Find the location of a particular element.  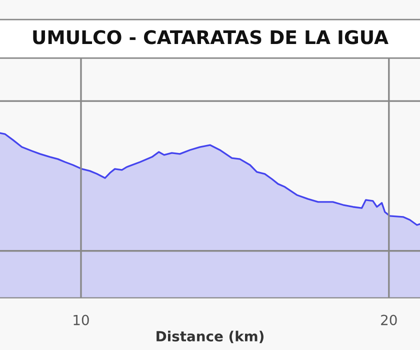

x-tick-label: 10 is located at coordinates (81, 320).